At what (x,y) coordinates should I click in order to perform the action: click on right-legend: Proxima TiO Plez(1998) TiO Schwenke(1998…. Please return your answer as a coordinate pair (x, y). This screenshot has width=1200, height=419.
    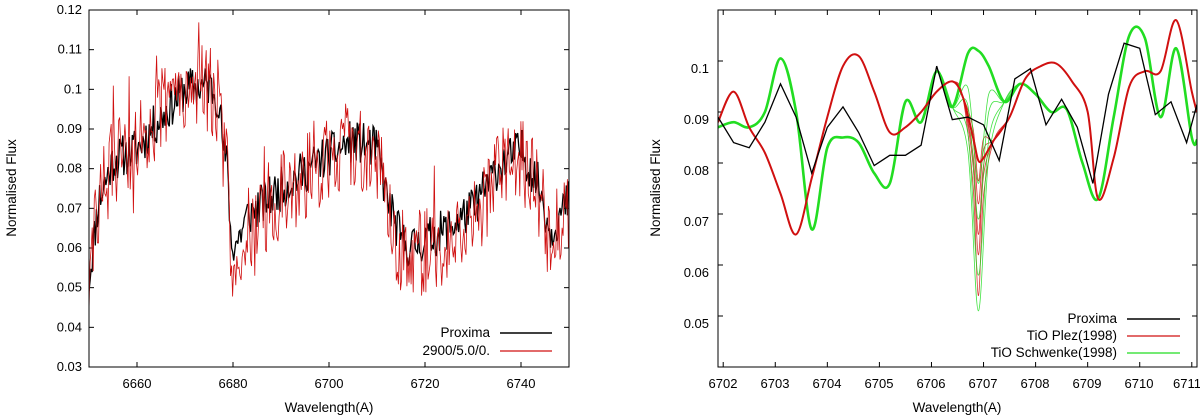
    Looking at the image, I should click on (1085, 335).